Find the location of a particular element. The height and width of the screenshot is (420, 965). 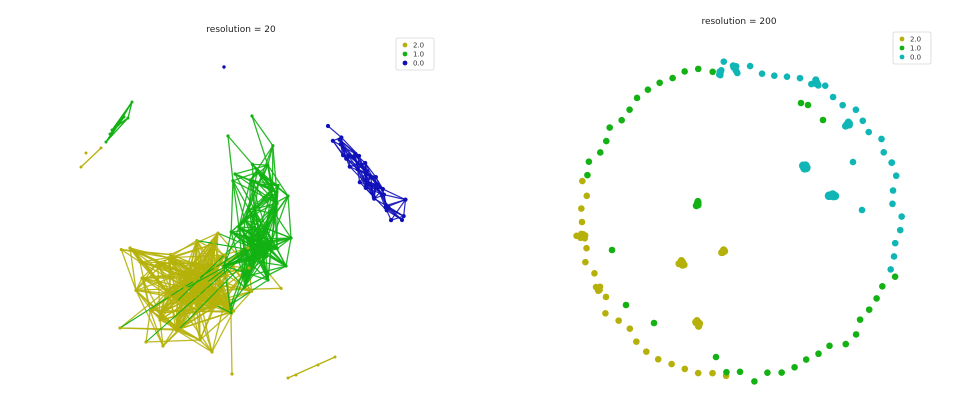

small-component-2-node is located at coordinates (81, 167).